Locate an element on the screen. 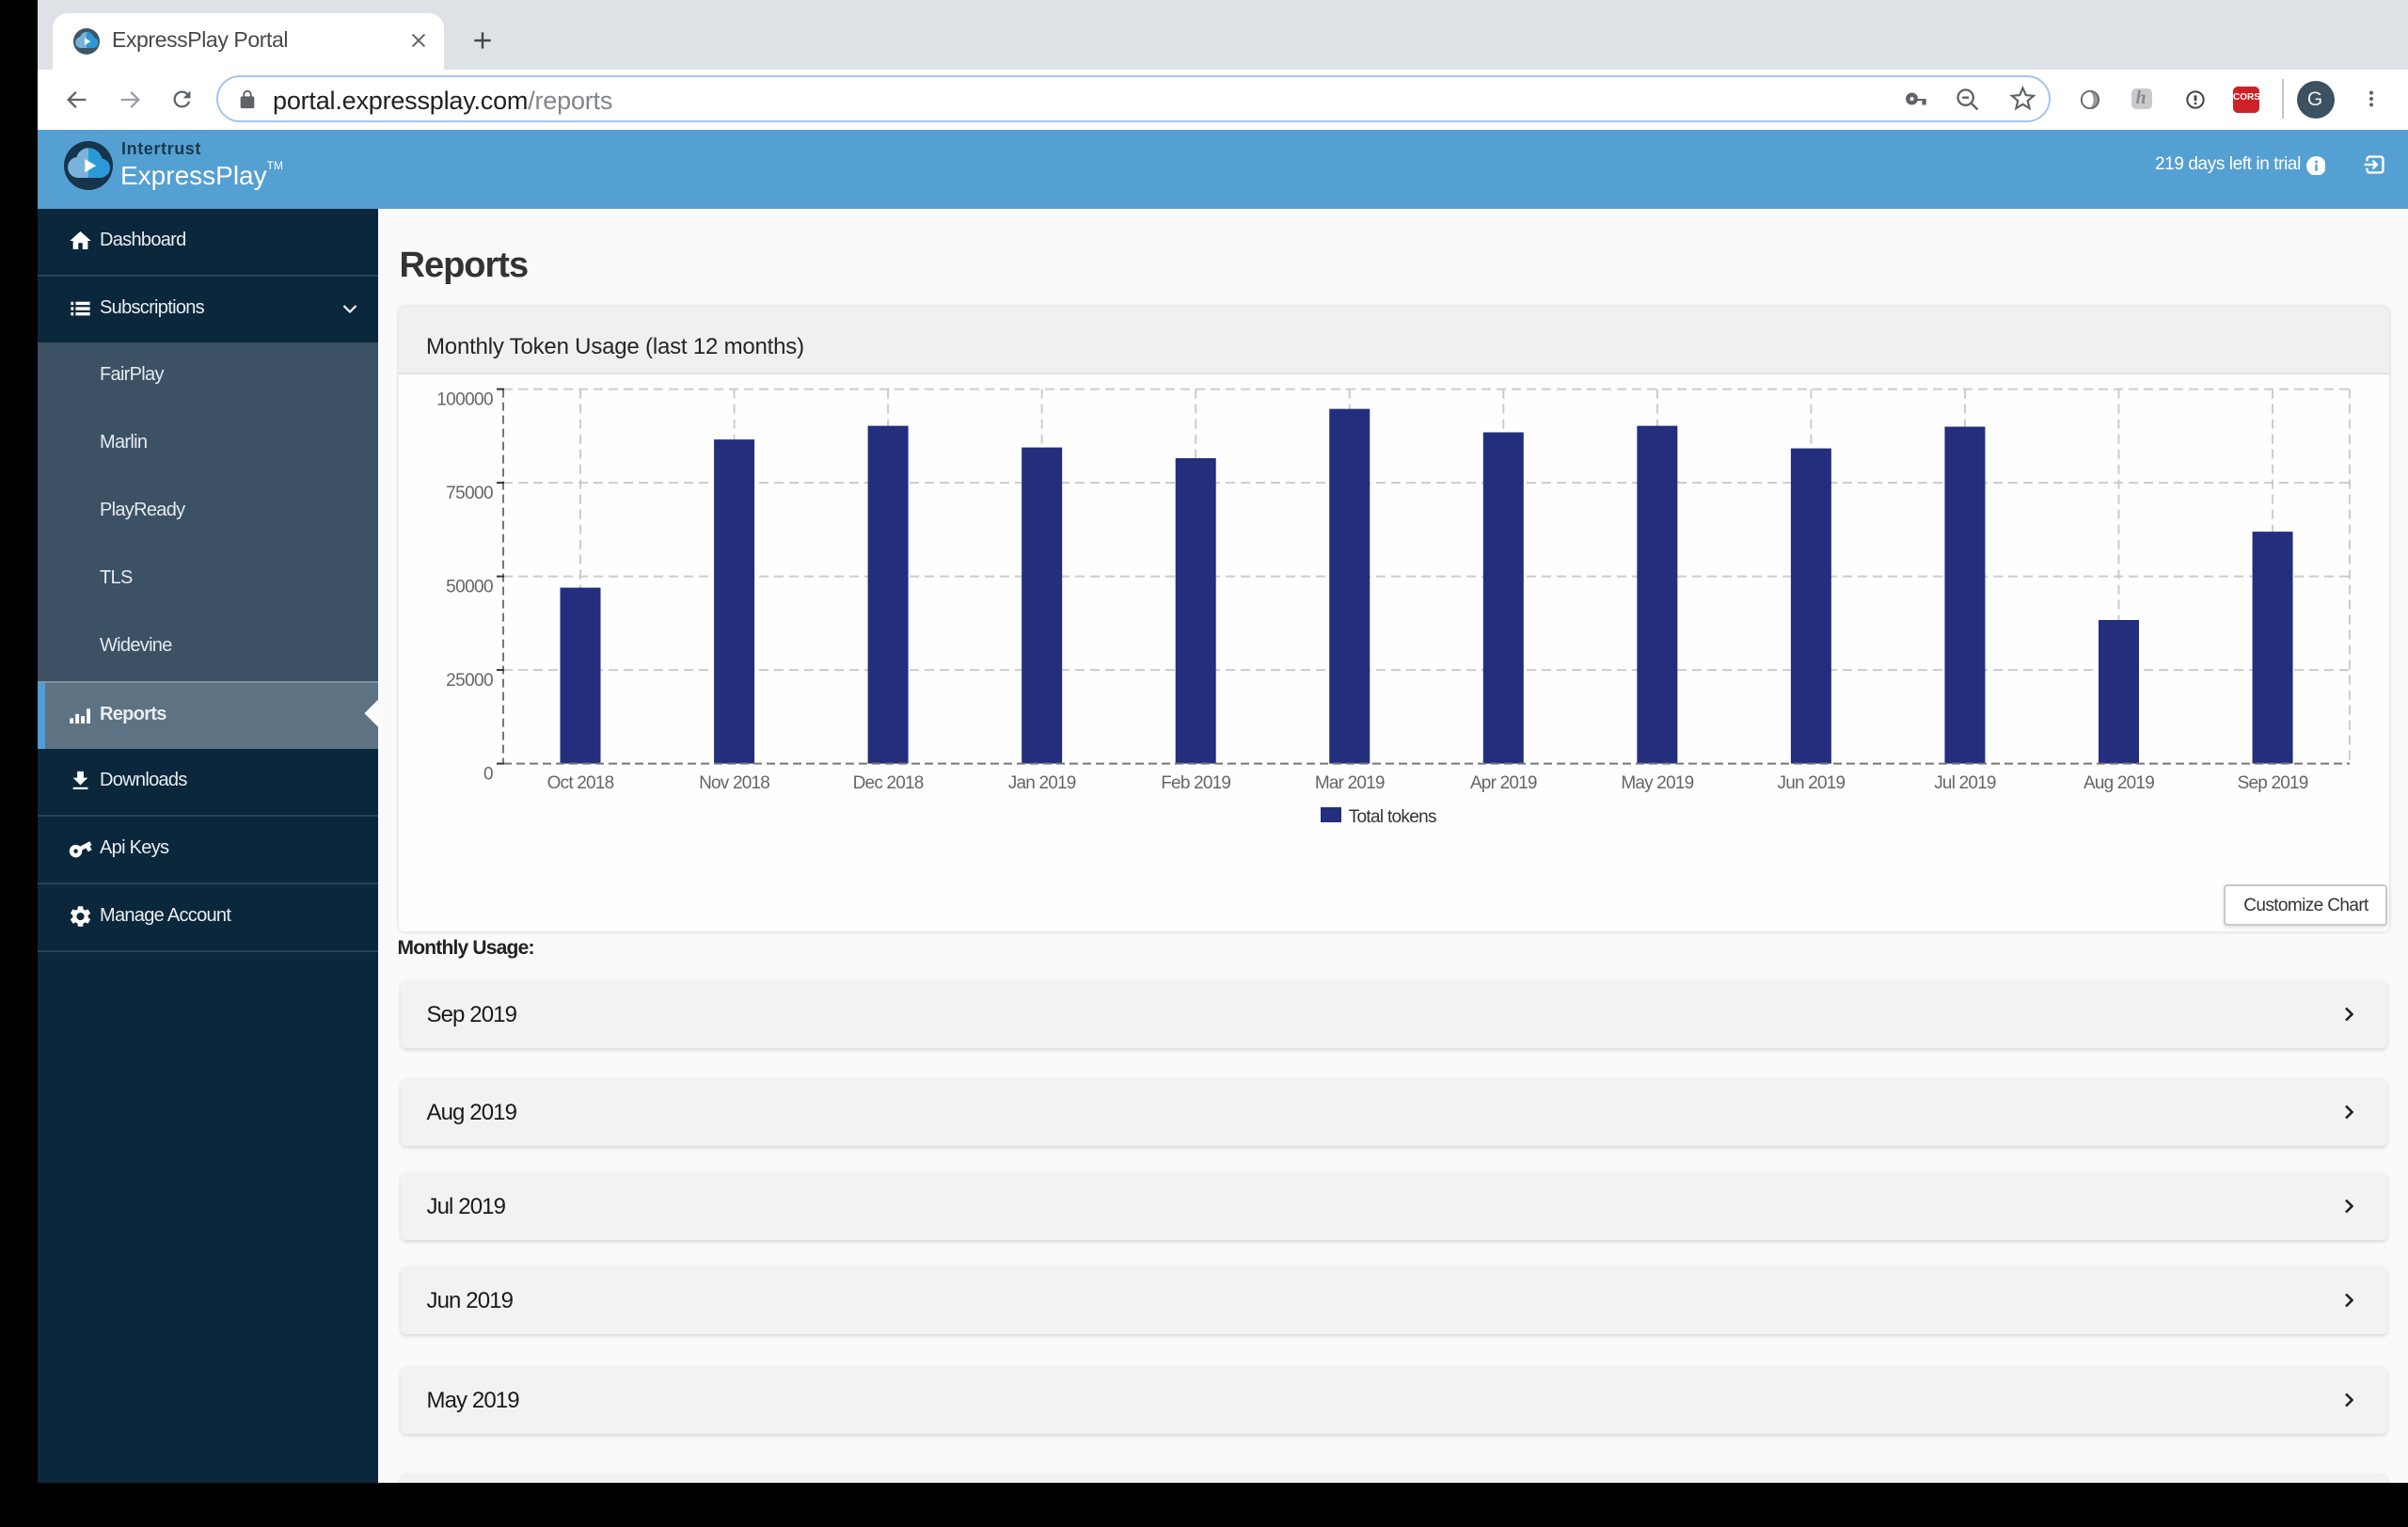 Image resolution: width=2408 pixels, height=1527 pixels. svg-text: 75000 is located at coordinates (469, 493).